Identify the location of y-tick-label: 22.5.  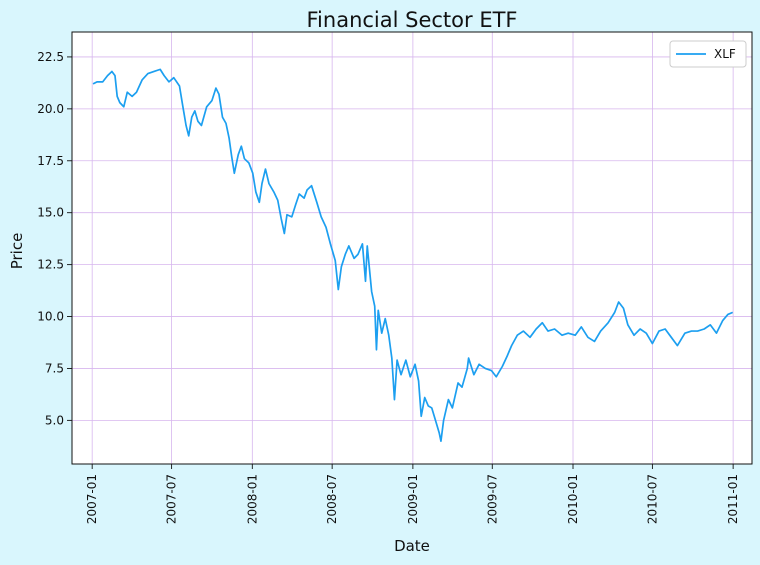
(50, 57).